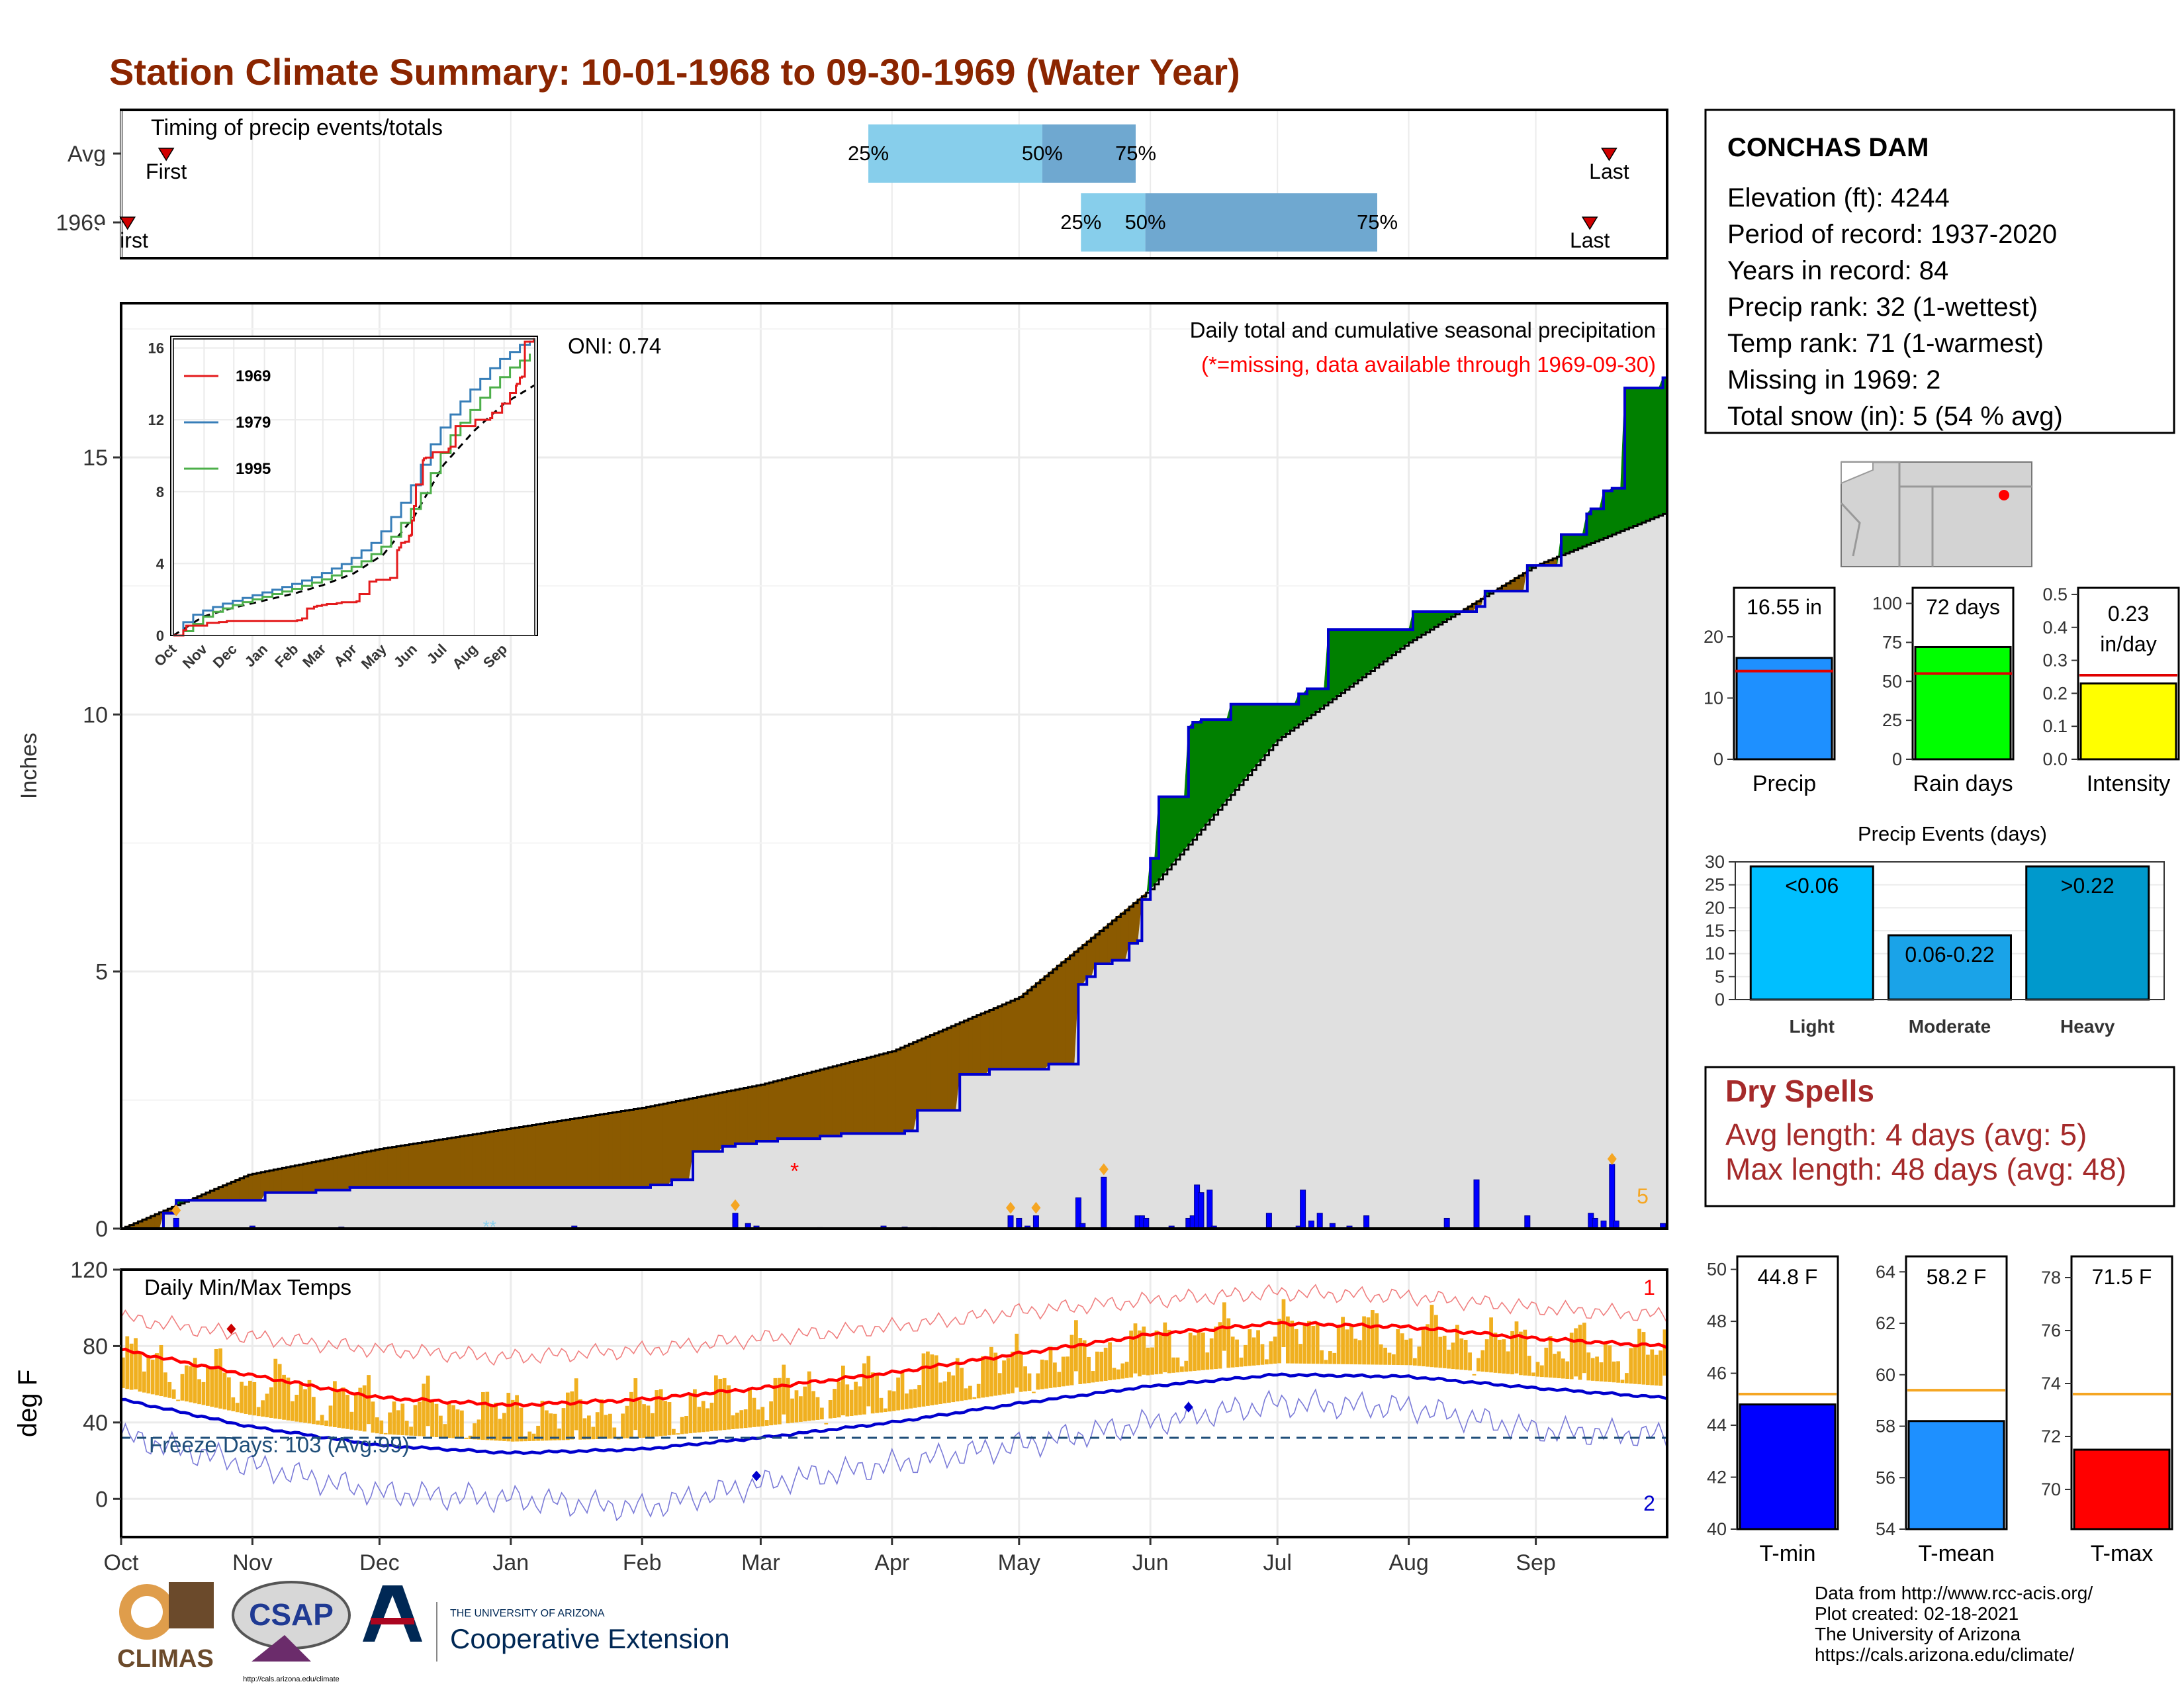  I want to click on t-min-chart-ytick-label: 48, so click(1717, 1321).